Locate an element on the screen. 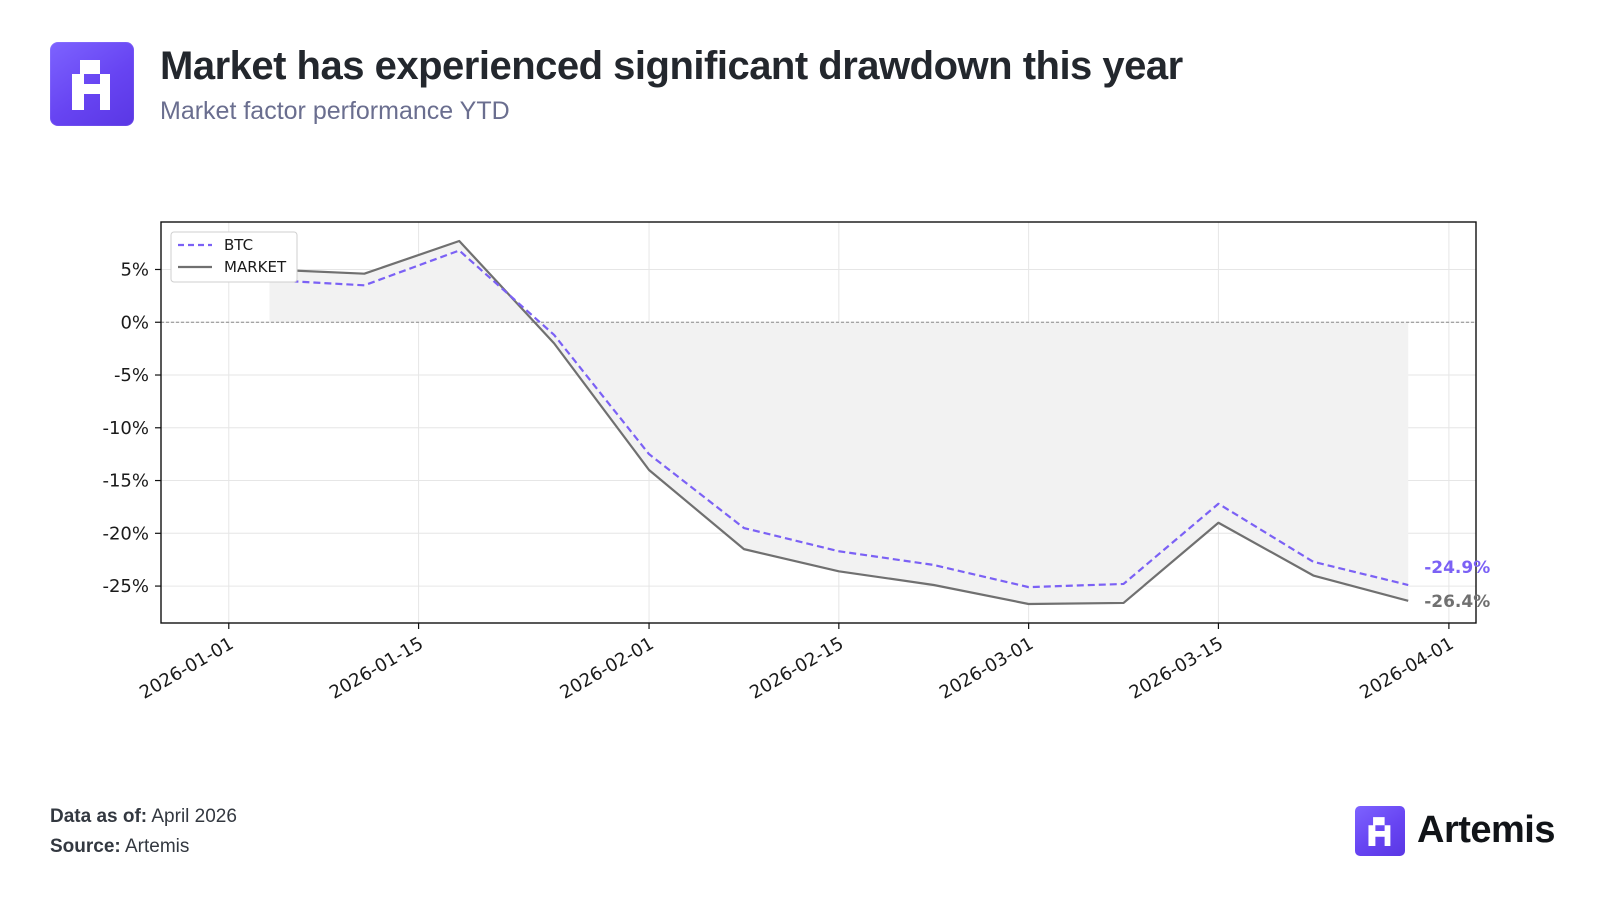 This screenshot has height=900, width=1600. source-value: Artemis is located at coordinates (157, 846).